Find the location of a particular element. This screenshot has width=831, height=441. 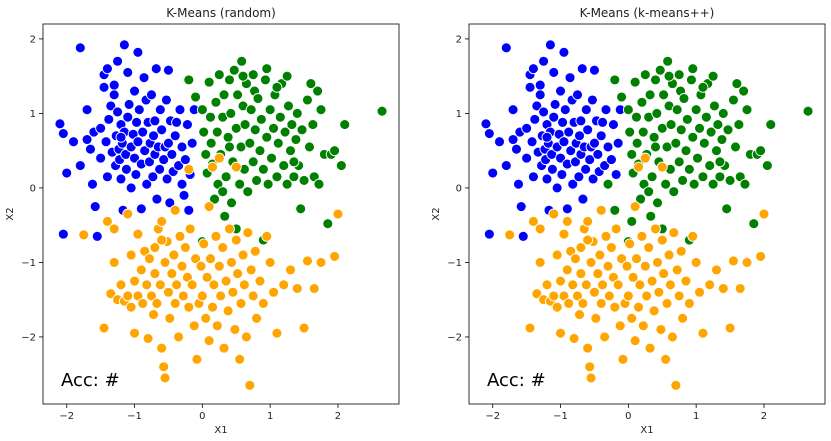

chart-title: K-Means (random) is located at coordinates (221, 13).